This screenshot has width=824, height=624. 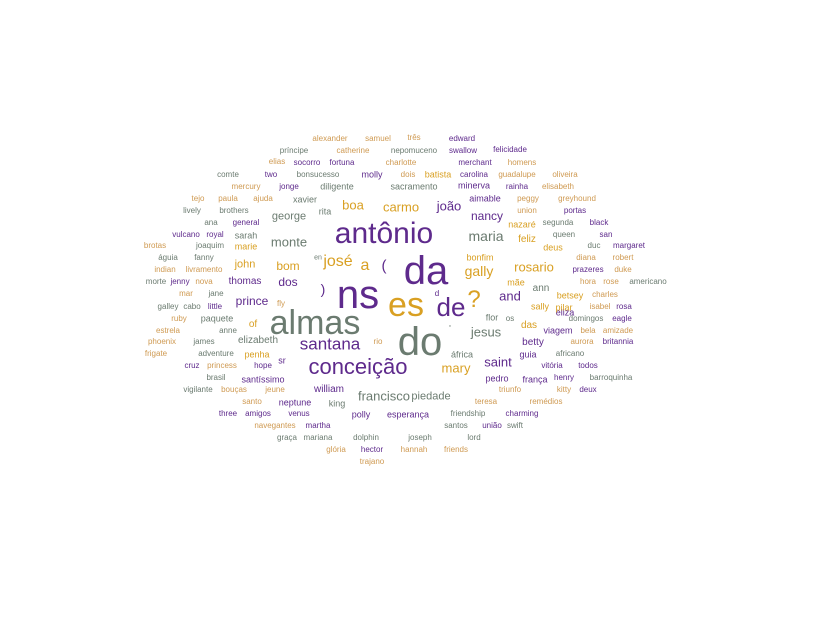 I want to click on cloud-word: deus, so click(x=553, y=247).